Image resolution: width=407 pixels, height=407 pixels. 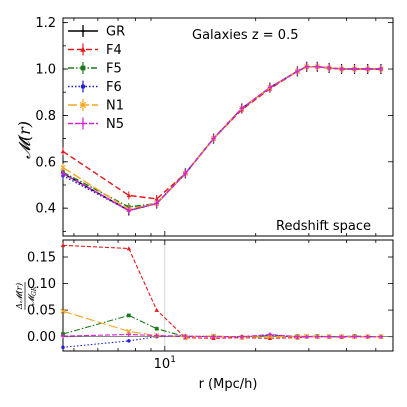 I want to click on legend-label-f4: F4, so click(x=114, y=50).